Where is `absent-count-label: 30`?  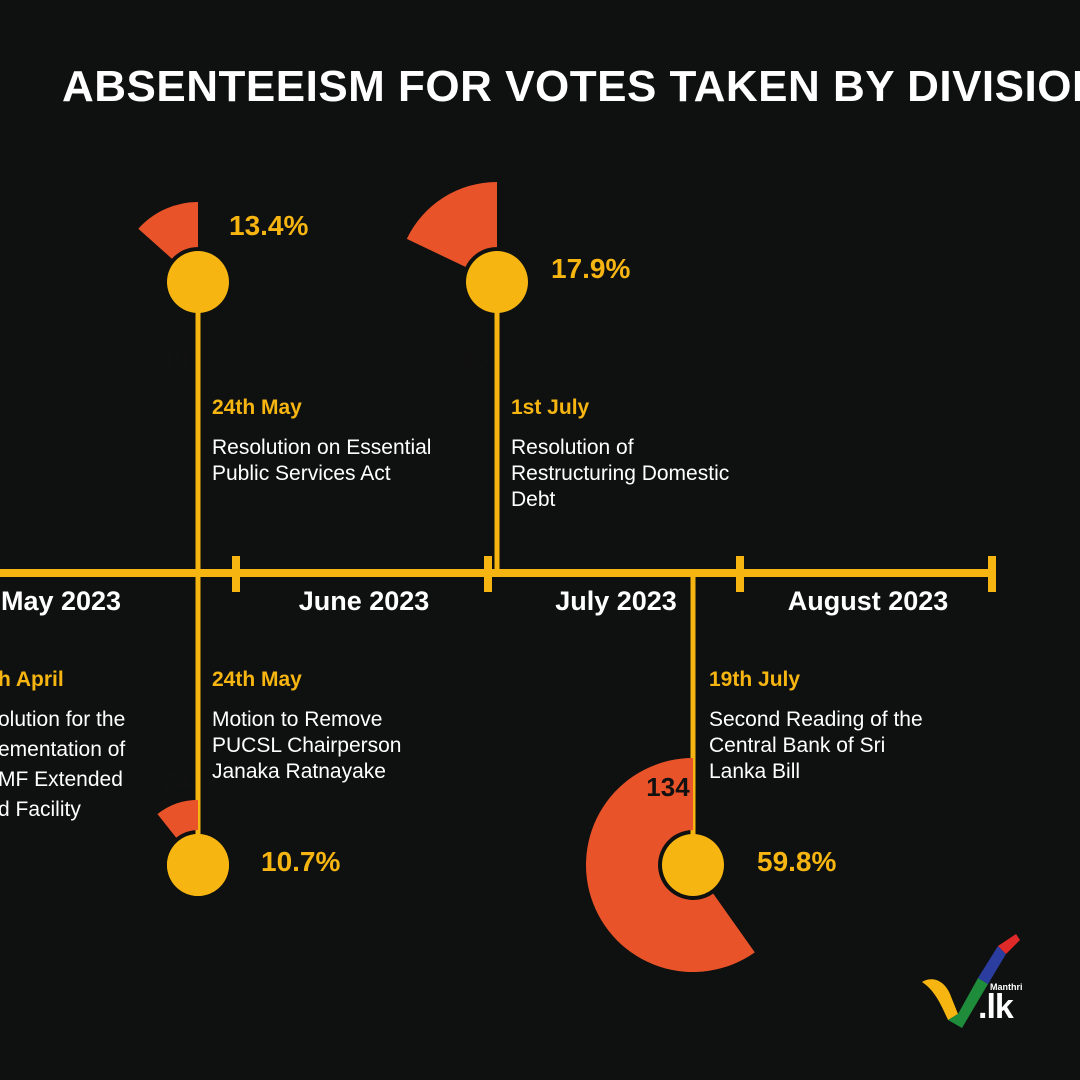 absent-count-label: 30 is located at coordinates (174, 359).